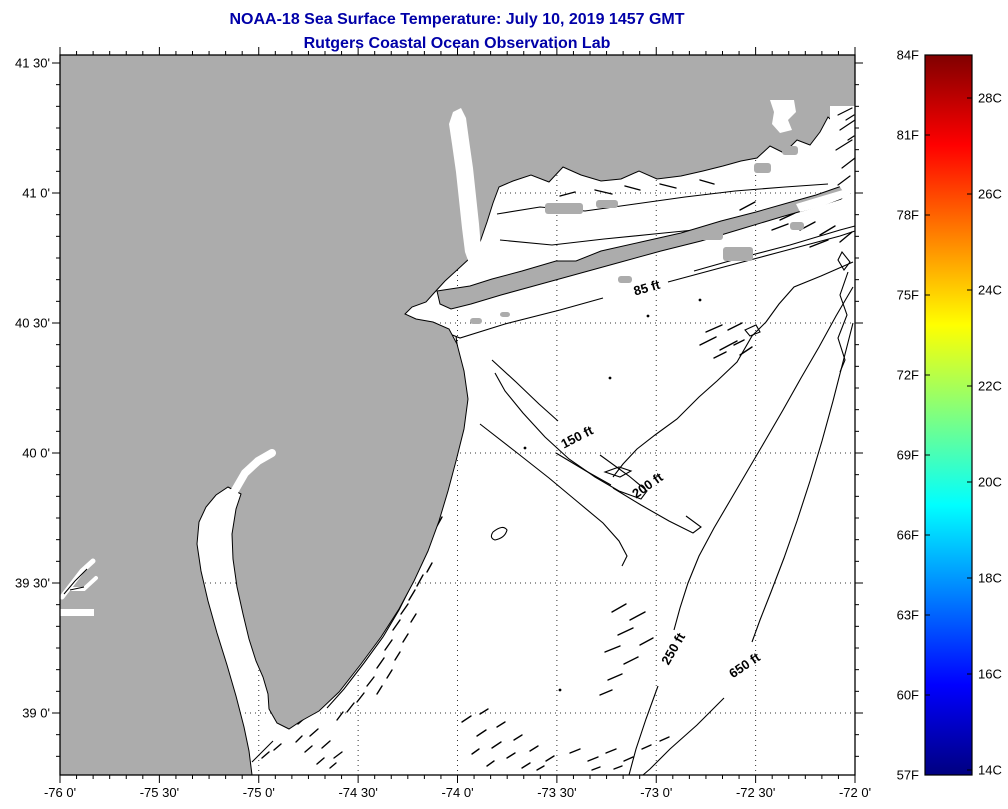 Image resolution: width=1008 pixels, height=809 pixels. Describe the element at coordinates (990, 578) in the screenshot. I see `colorbar-label-c: 18C` at that location.